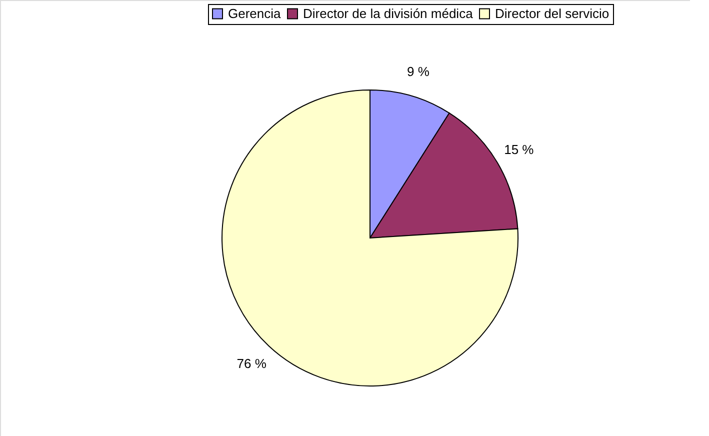  What do you see at coordinates (552, 13) in the screenshot?
I see `legend-label: Director del servicio` at bounding box center [552, 13].